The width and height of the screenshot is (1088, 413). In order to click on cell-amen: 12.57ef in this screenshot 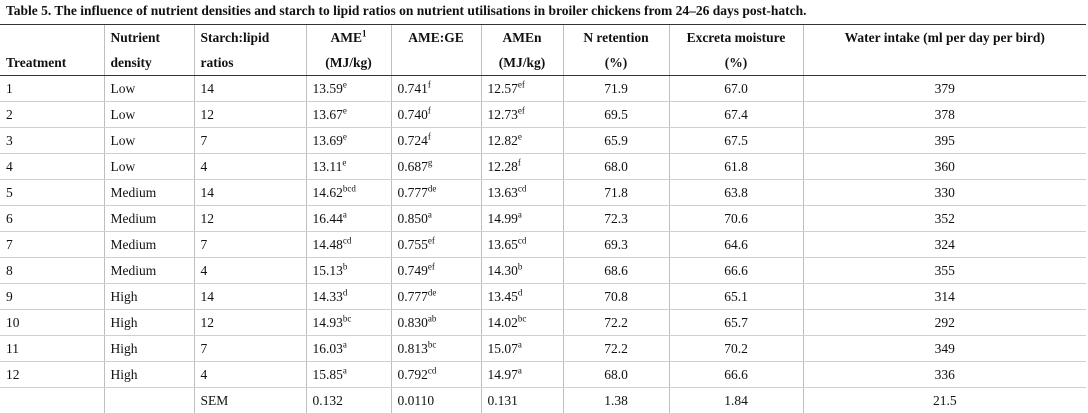, I will do `click(522, 89)`.